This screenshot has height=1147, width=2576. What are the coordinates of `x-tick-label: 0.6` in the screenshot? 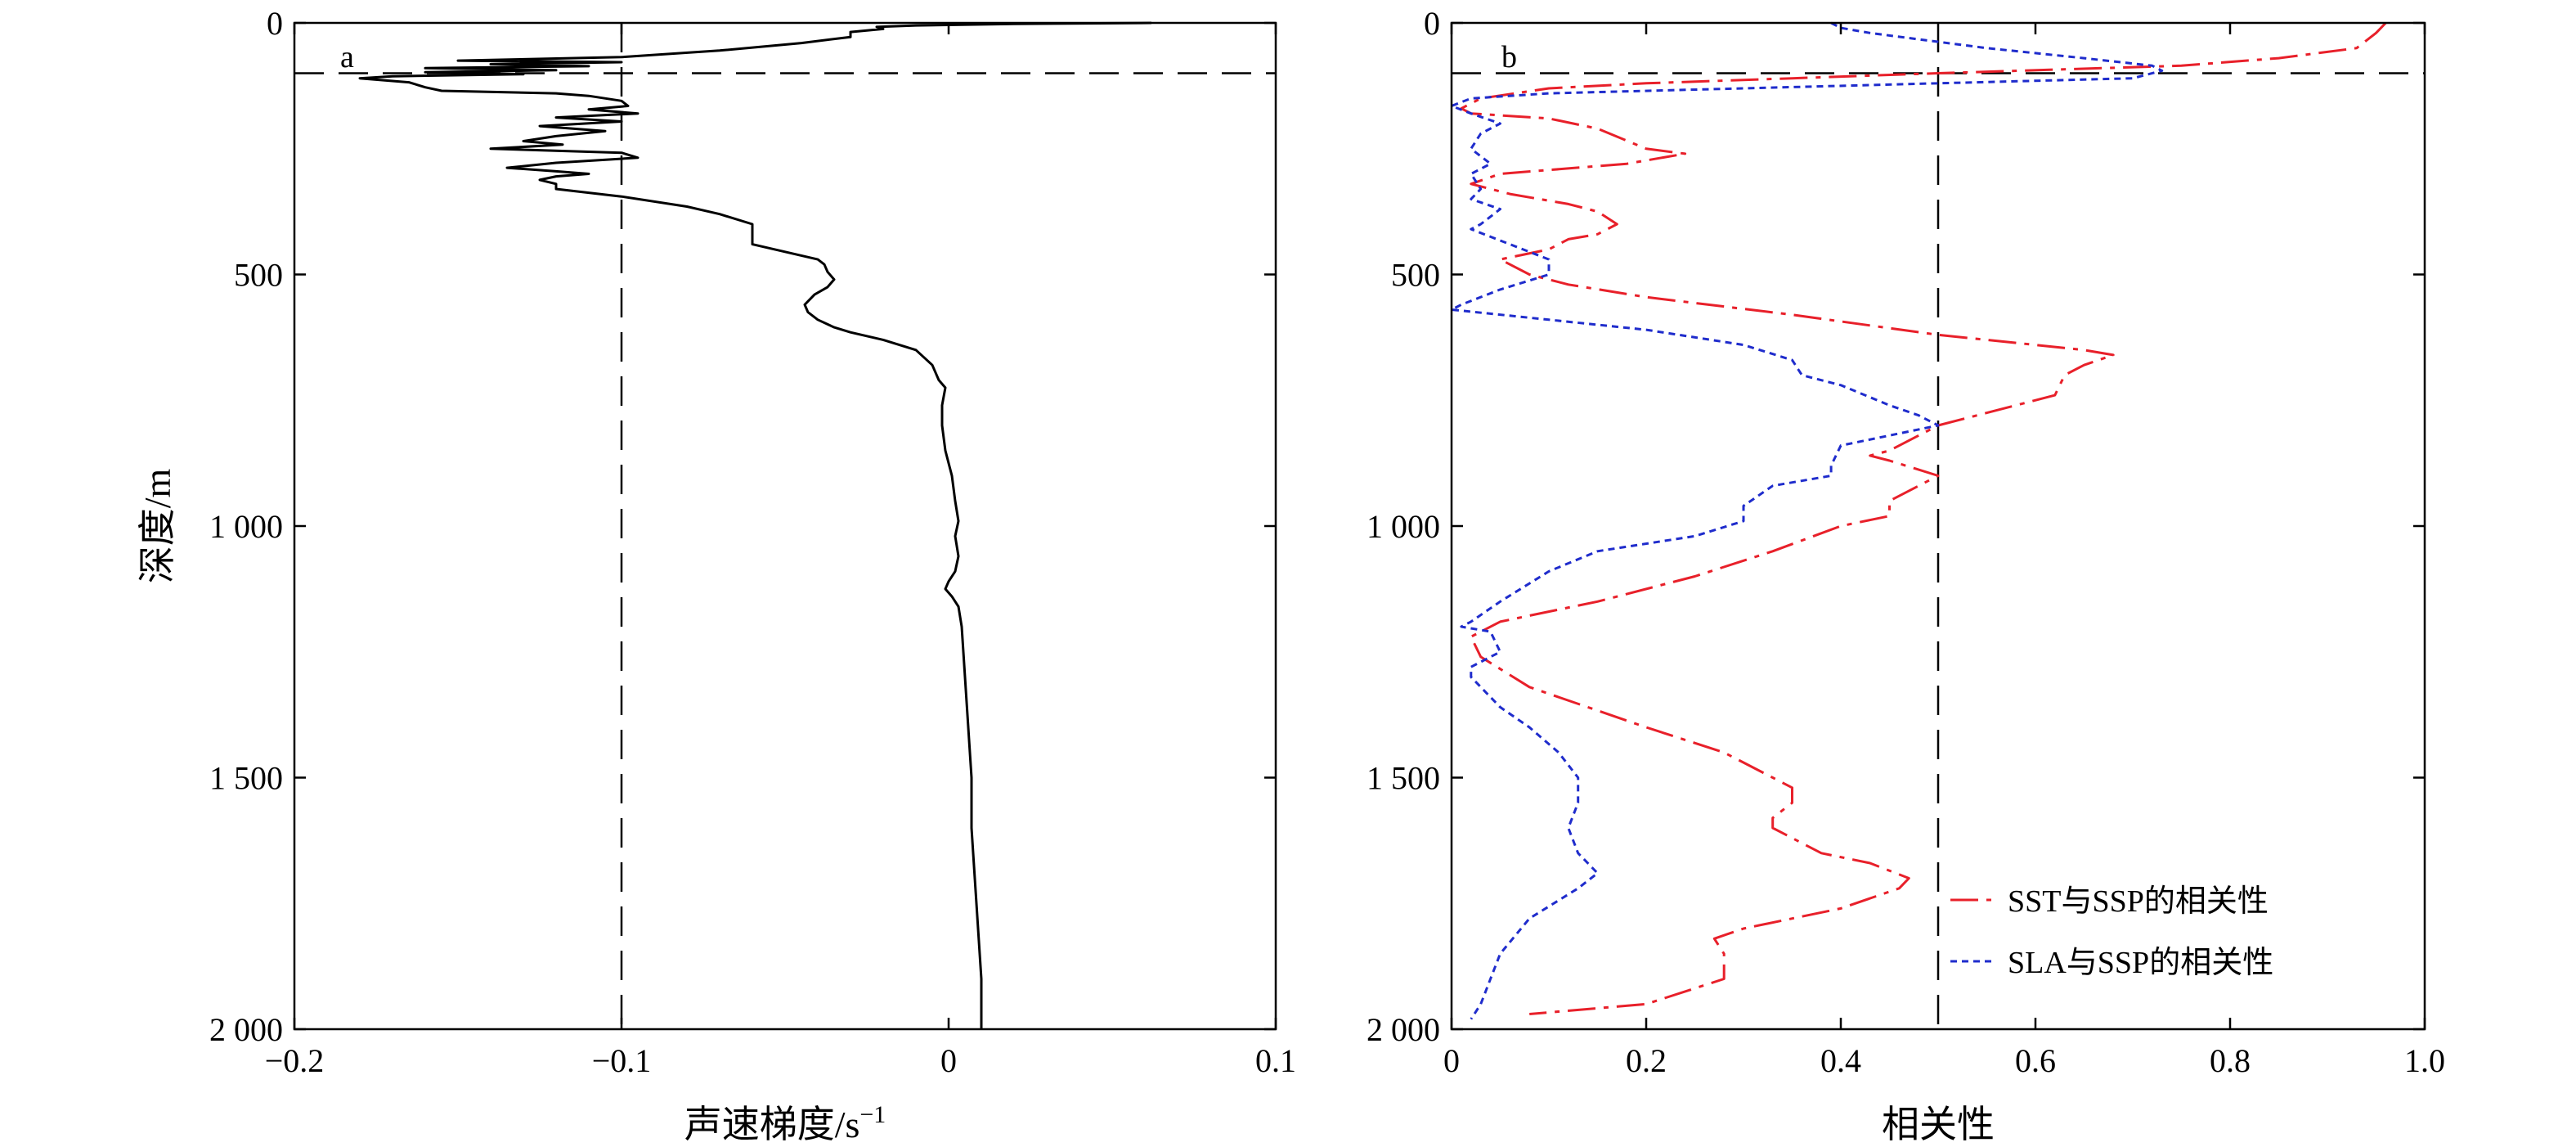 It's located at (2036, 1060).